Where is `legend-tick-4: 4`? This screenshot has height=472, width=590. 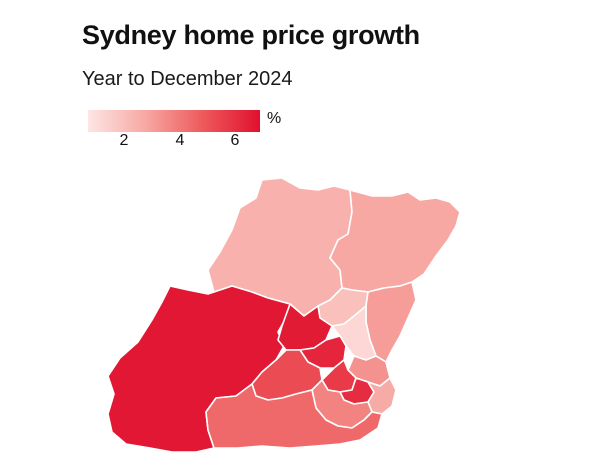
legend-tick-4: 4 is located at coordinates (180, 140).